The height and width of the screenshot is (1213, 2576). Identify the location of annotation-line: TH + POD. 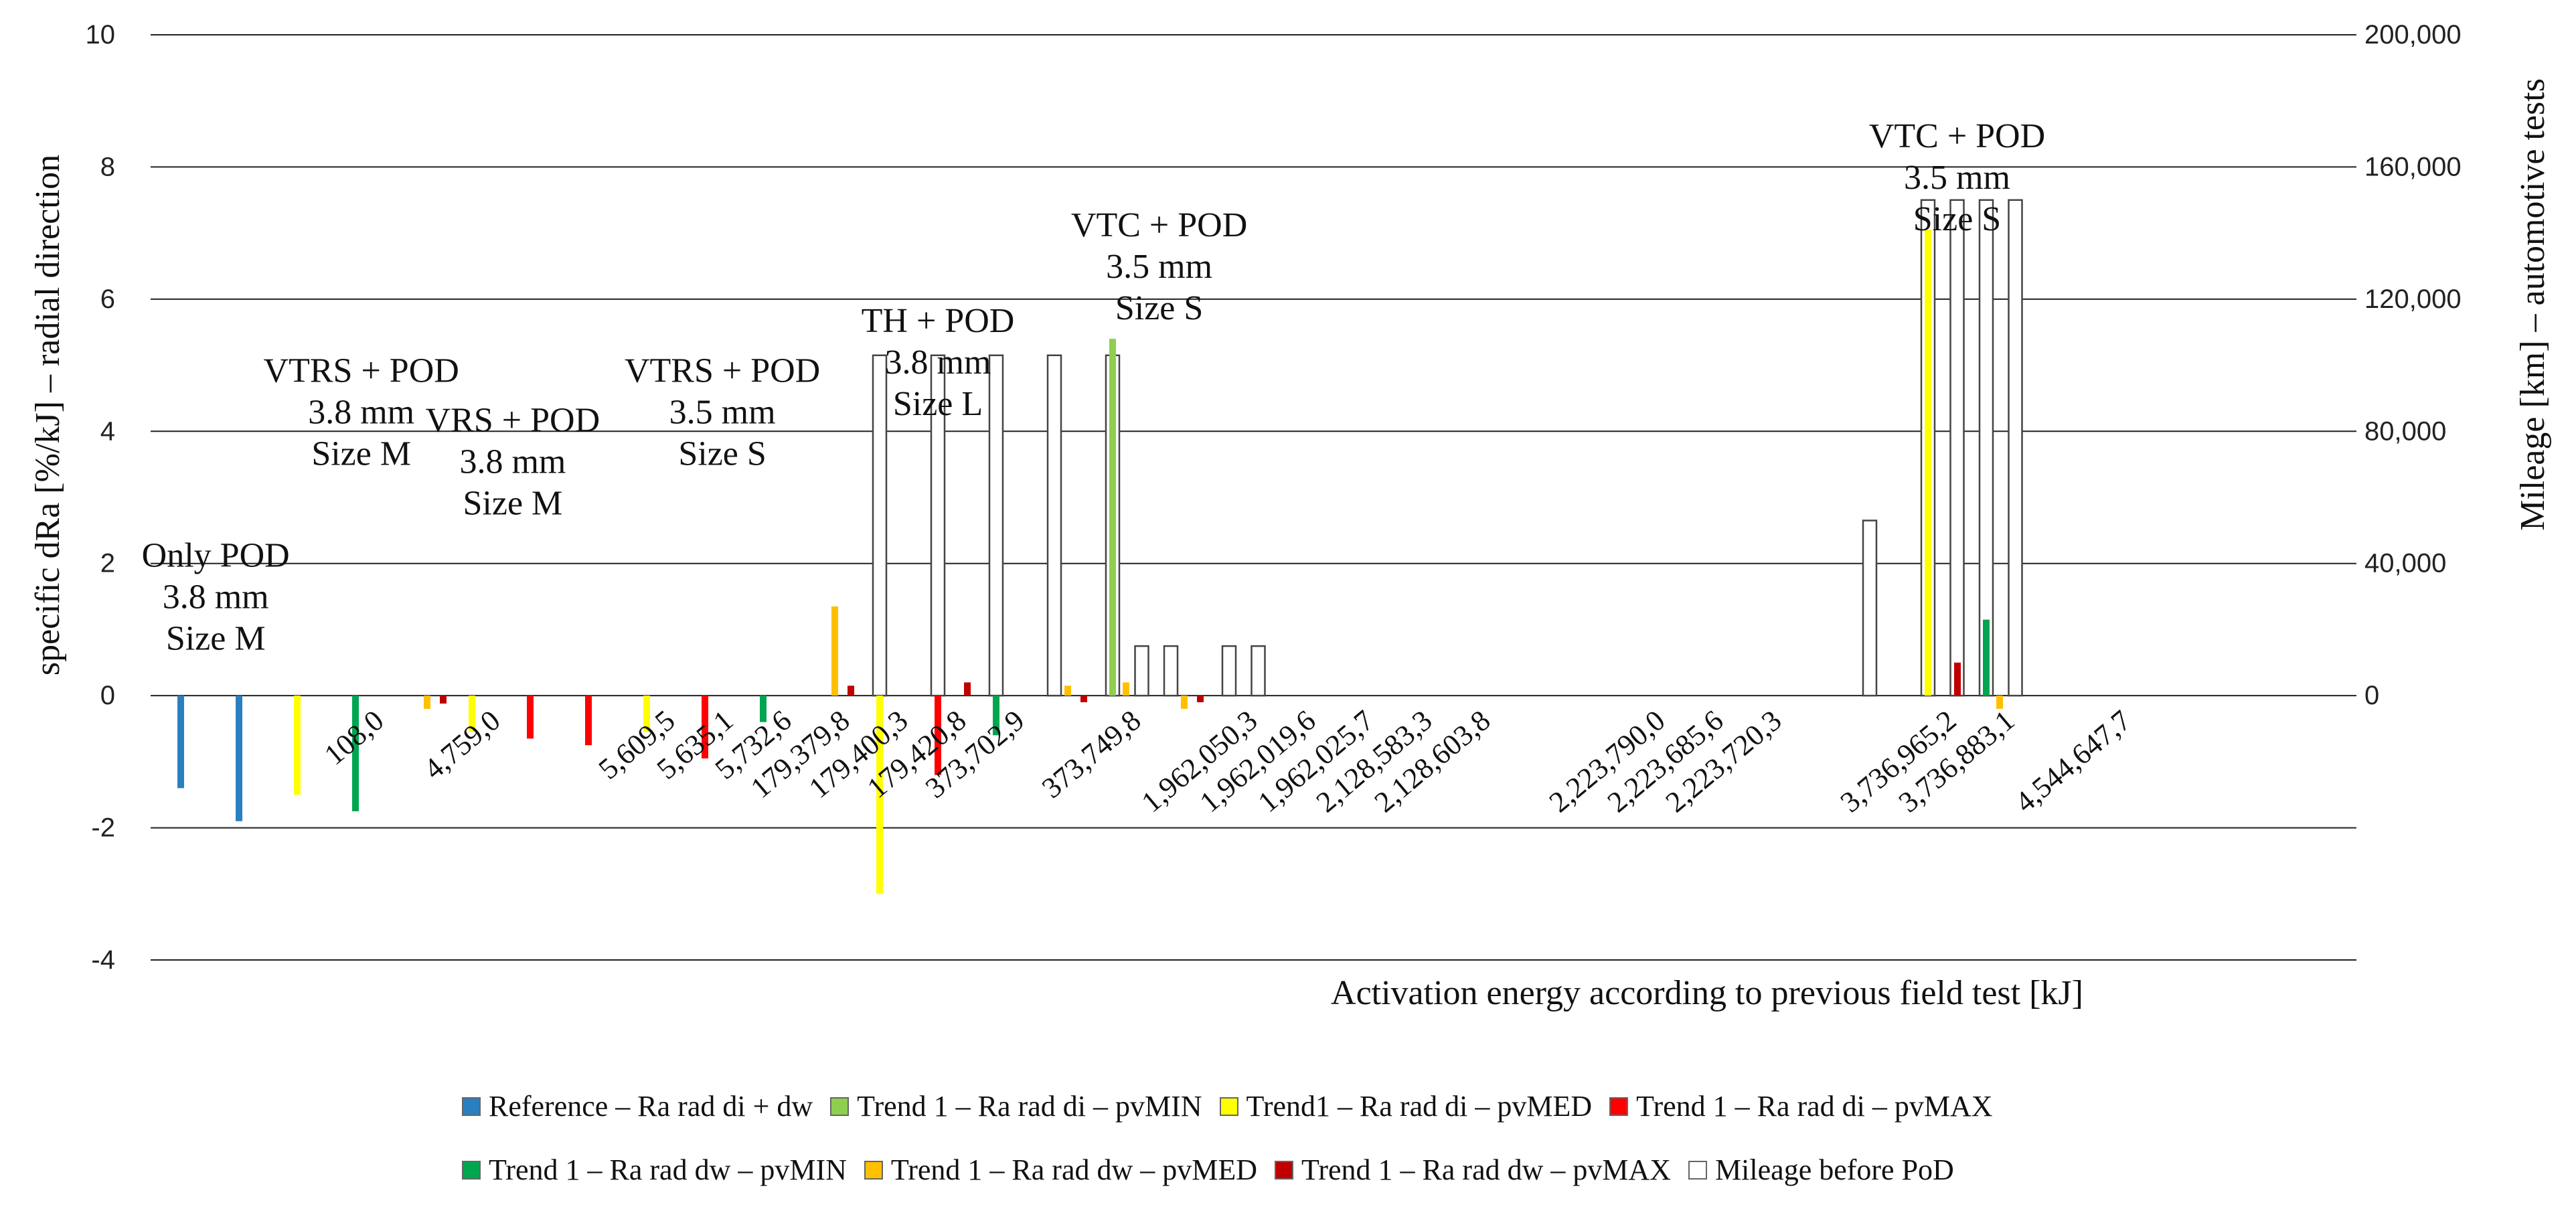
(939, 321).